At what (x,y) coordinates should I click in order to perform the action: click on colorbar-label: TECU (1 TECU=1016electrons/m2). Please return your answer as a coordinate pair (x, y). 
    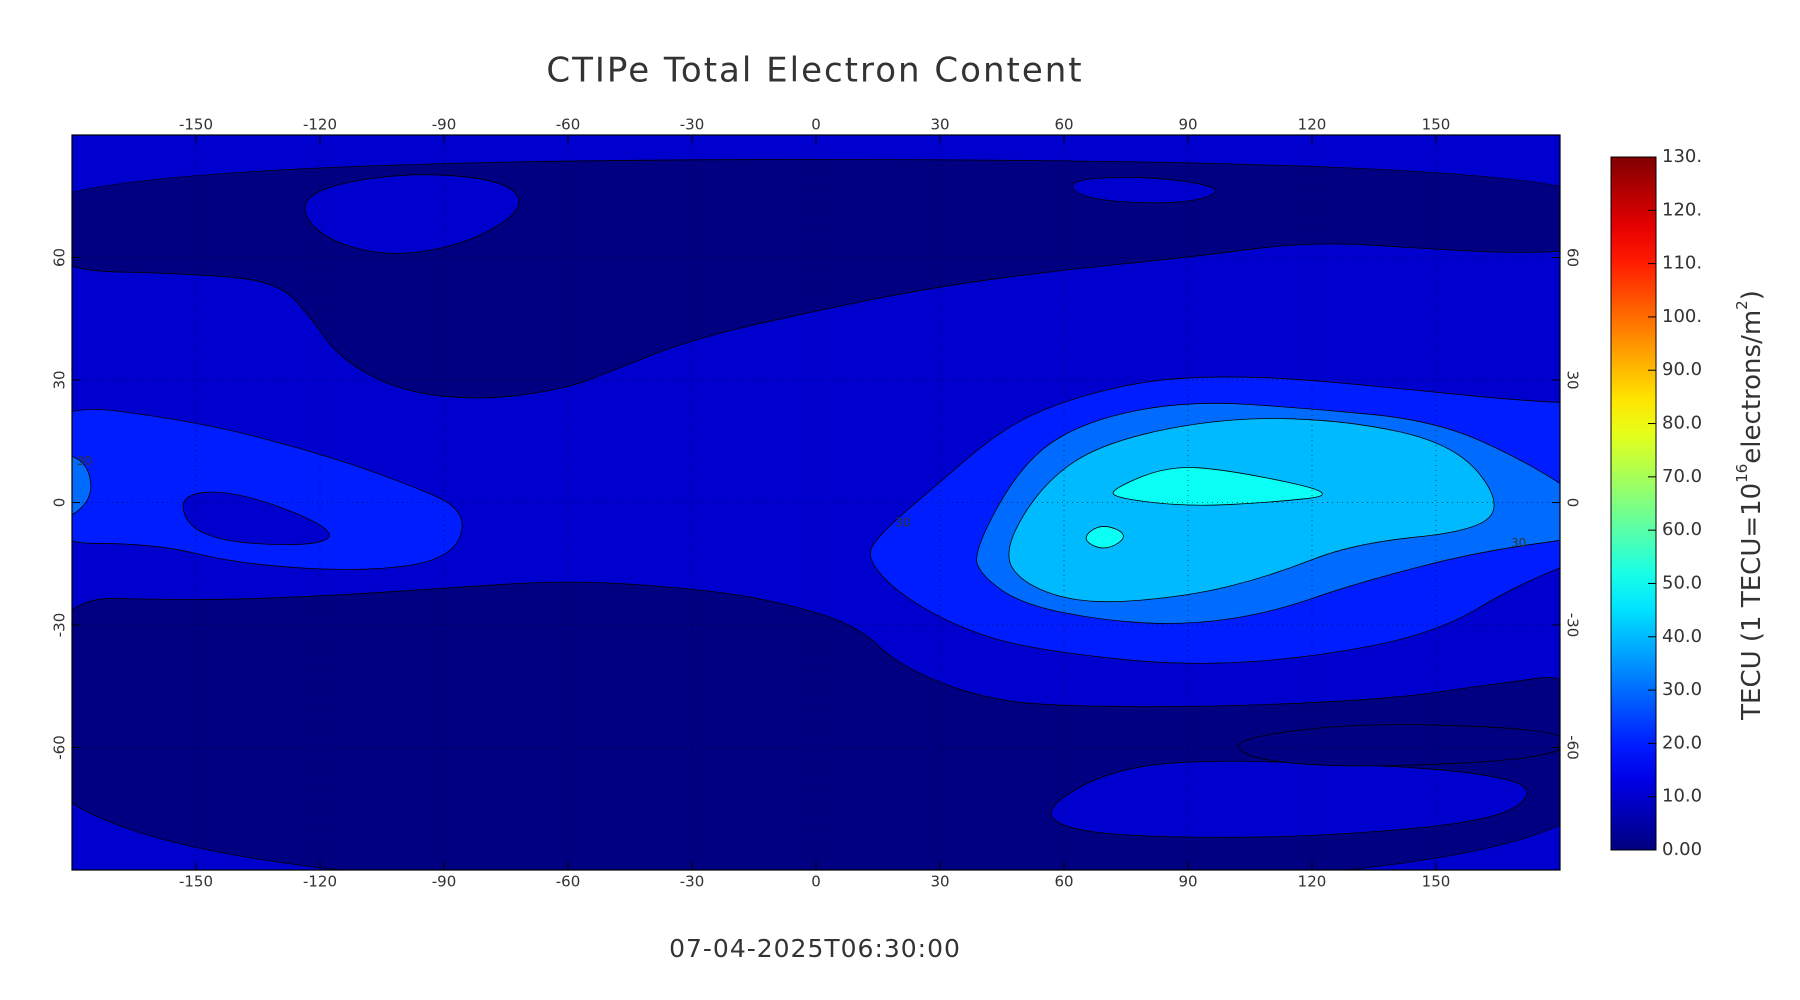
    Looking at the image, I should click on (1750, 505).